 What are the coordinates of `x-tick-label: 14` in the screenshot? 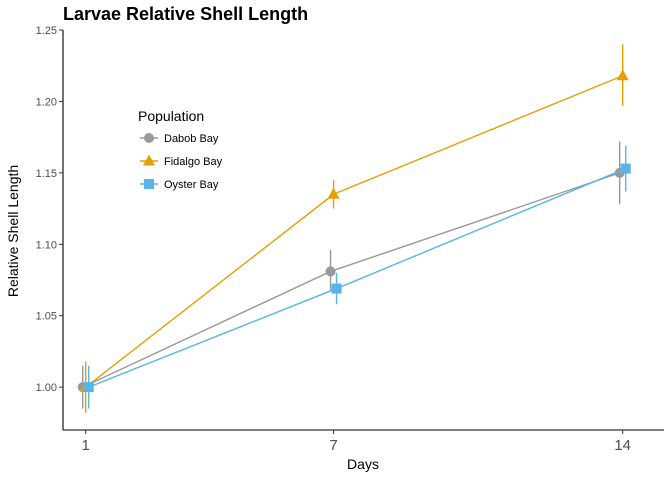 It's located at (622, 445).